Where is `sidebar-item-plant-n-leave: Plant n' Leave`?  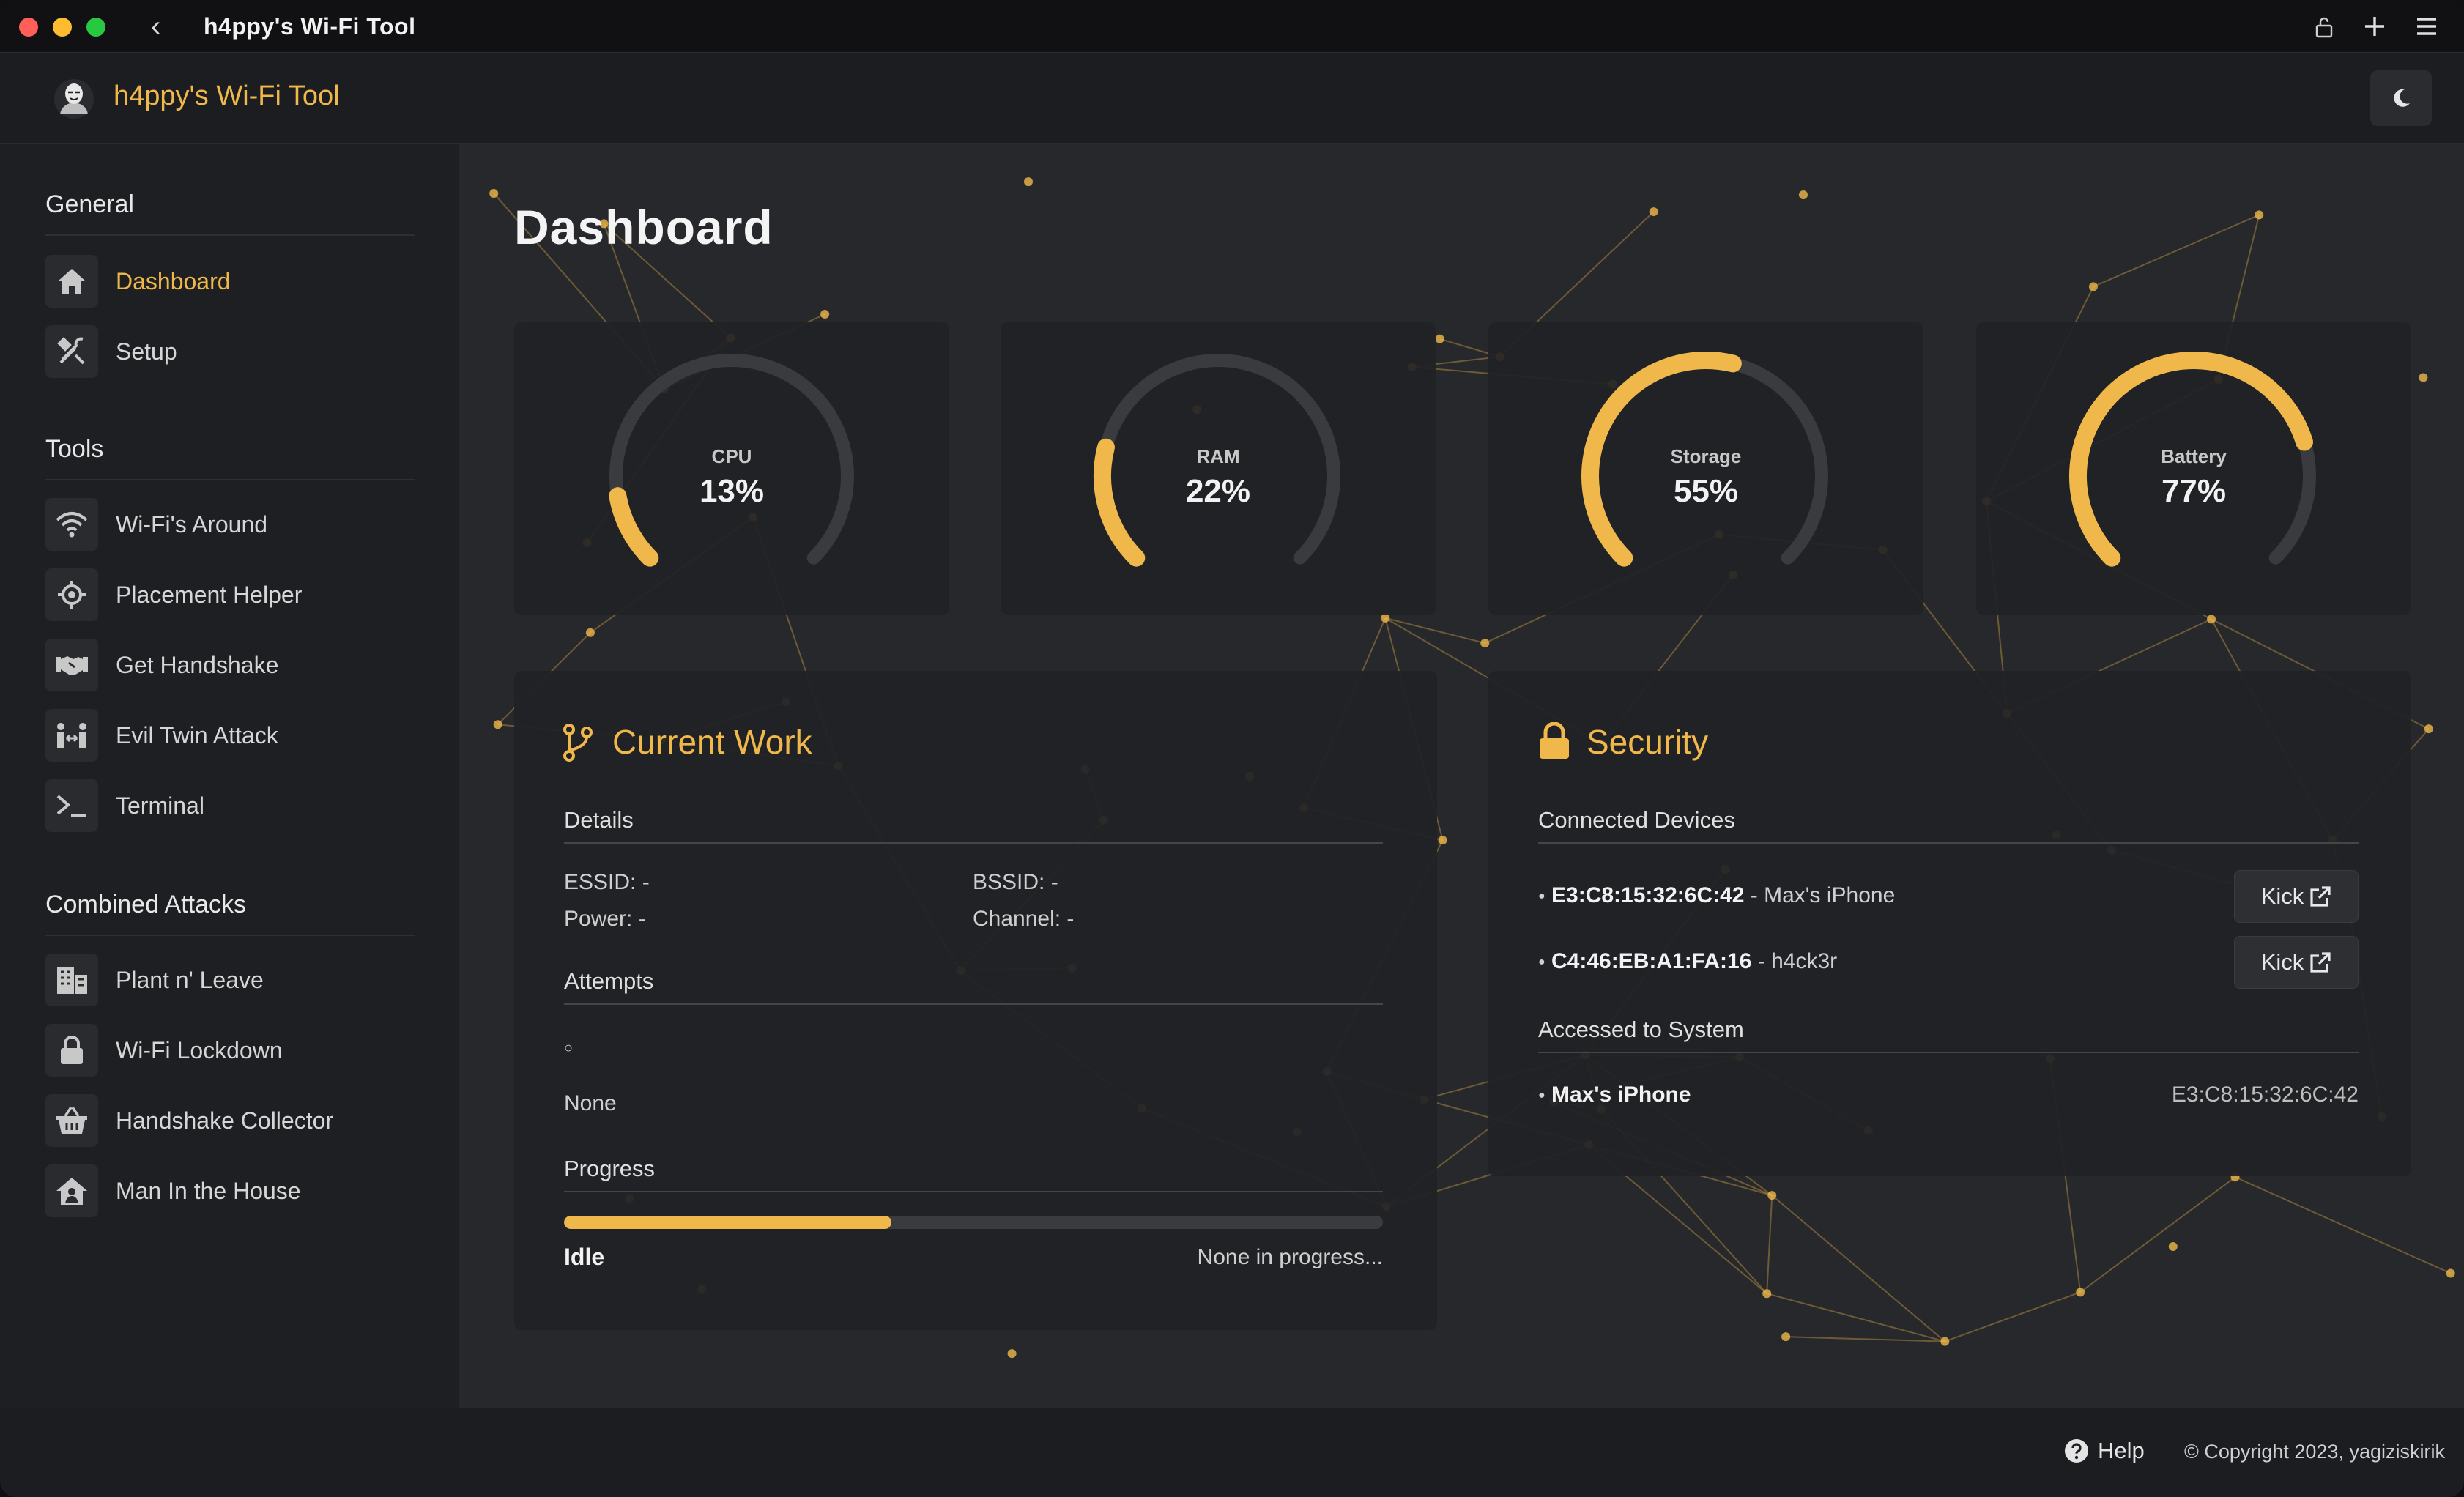
sidebar-item-plant-n-leave: Plant n' Leave is located at coordinates (230, 980).